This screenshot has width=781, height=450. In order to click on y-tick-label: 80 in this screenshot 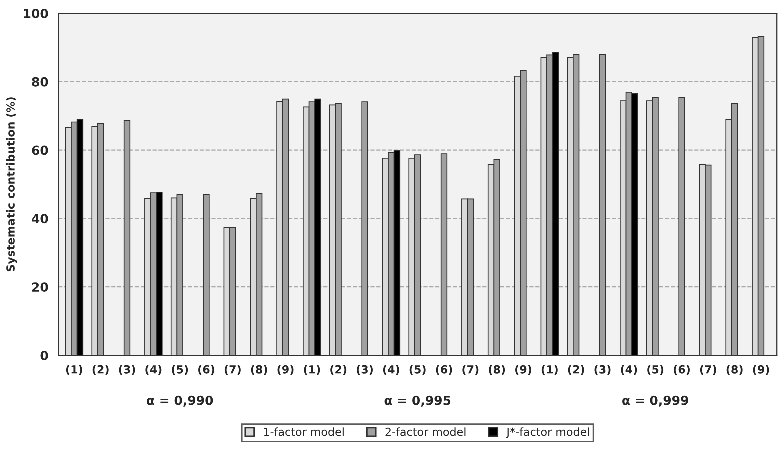, I will do `click(40, 82)`.